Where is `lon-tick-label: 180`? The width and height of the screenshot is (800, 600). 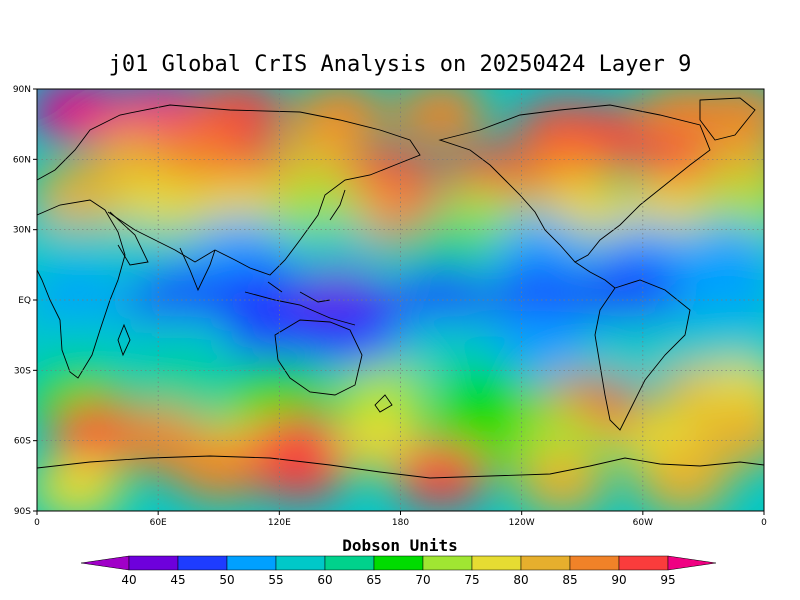 lon-tick-label: 180 is located at coordinates (400, 523).